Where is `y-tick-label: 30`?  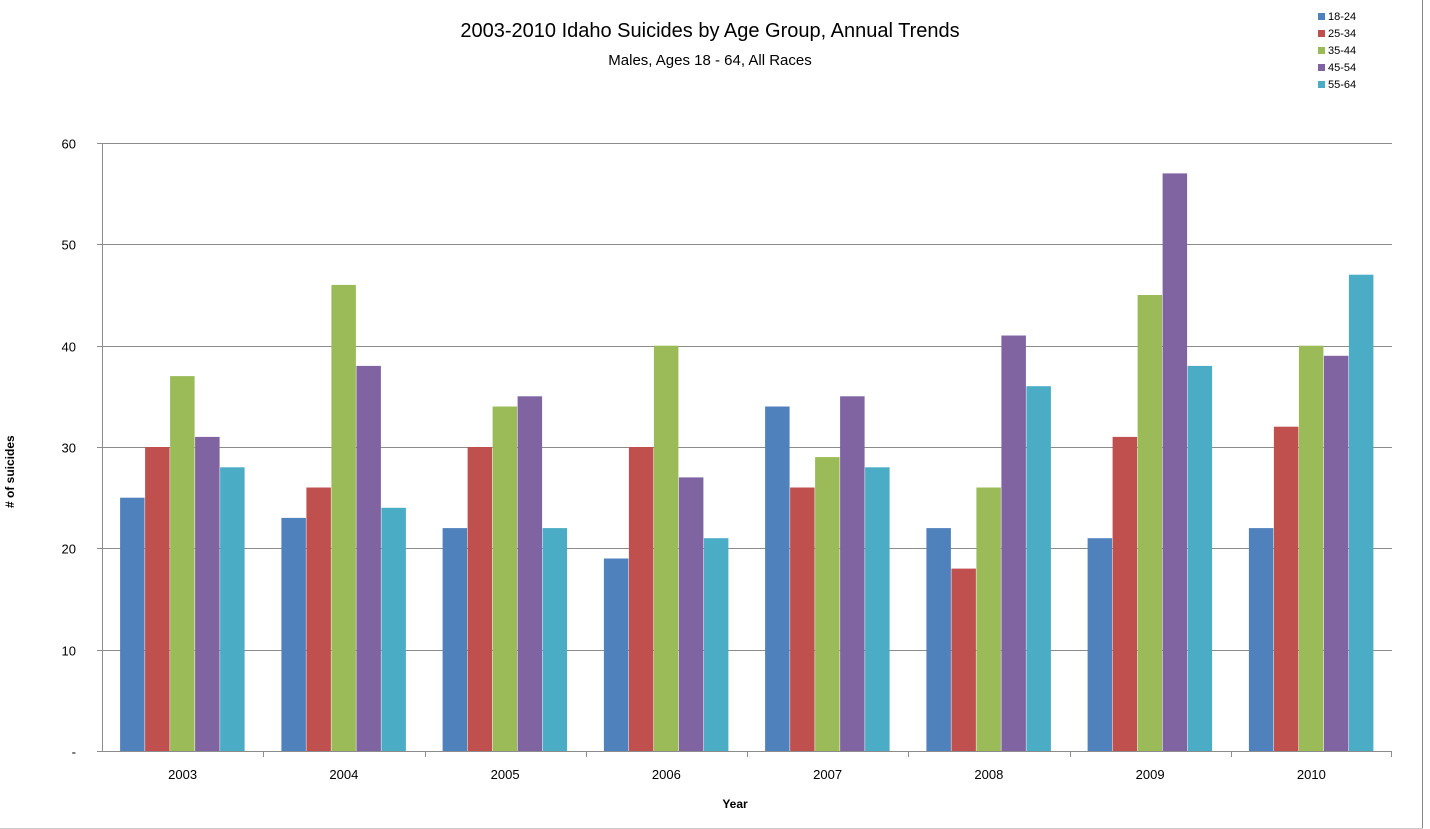
y-tick-label: 30 is located at coordinates (69, 448).